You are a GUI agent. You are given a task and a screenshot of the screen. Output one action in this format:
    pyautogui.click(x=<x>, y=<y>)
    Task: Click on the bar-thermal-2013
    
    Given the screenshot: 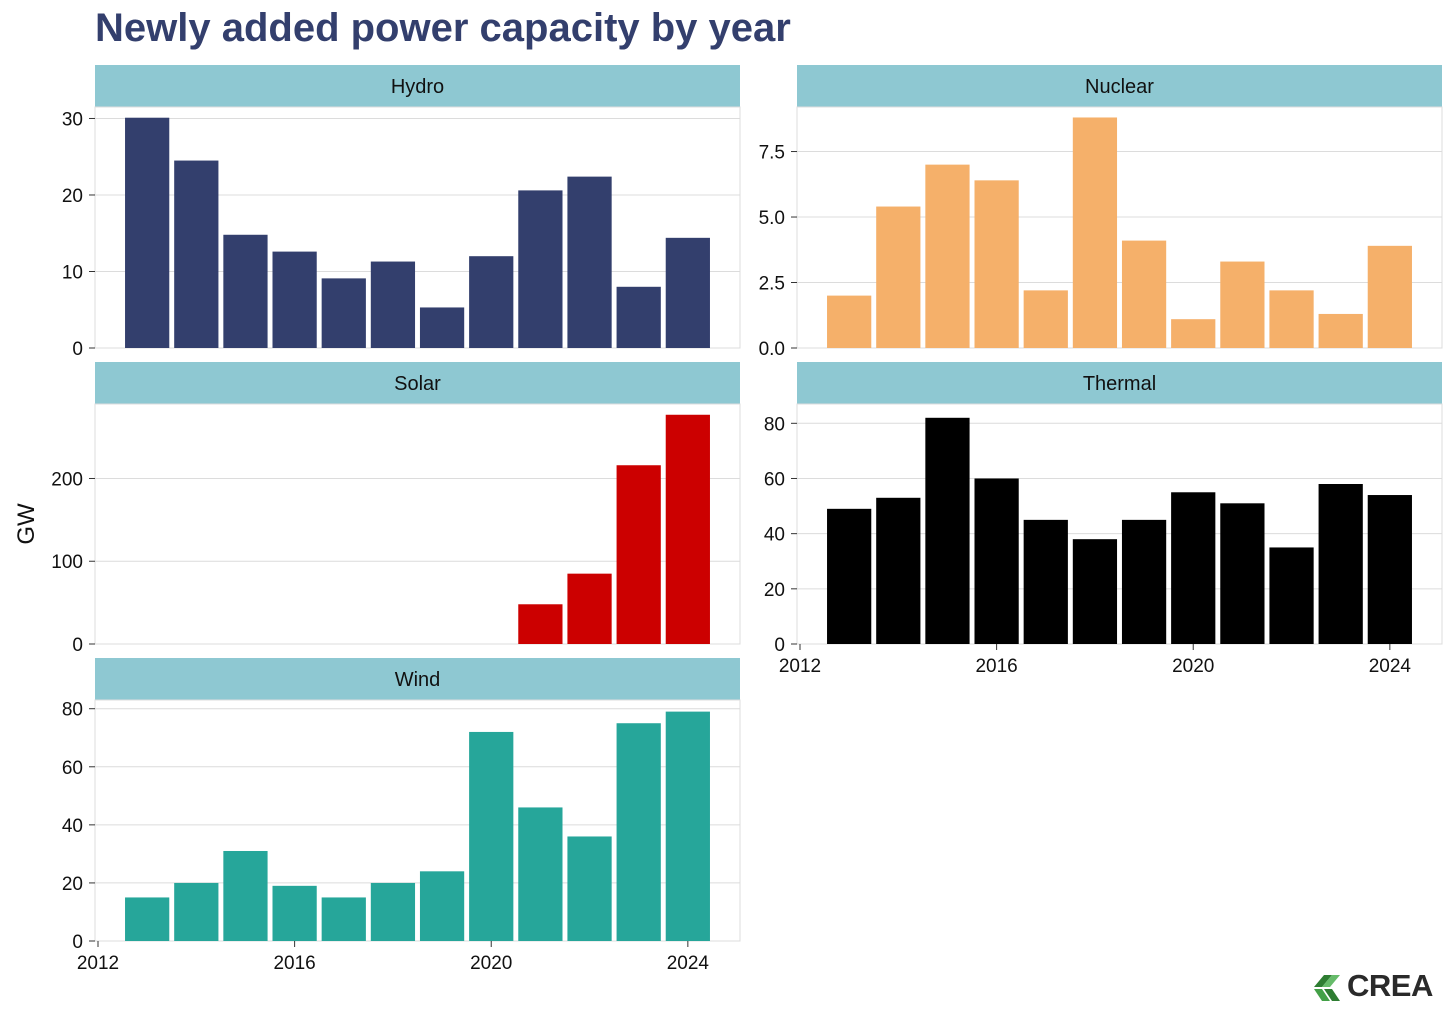 What is the action you would take?
    pyautogui.click(x=849, y=576)
    